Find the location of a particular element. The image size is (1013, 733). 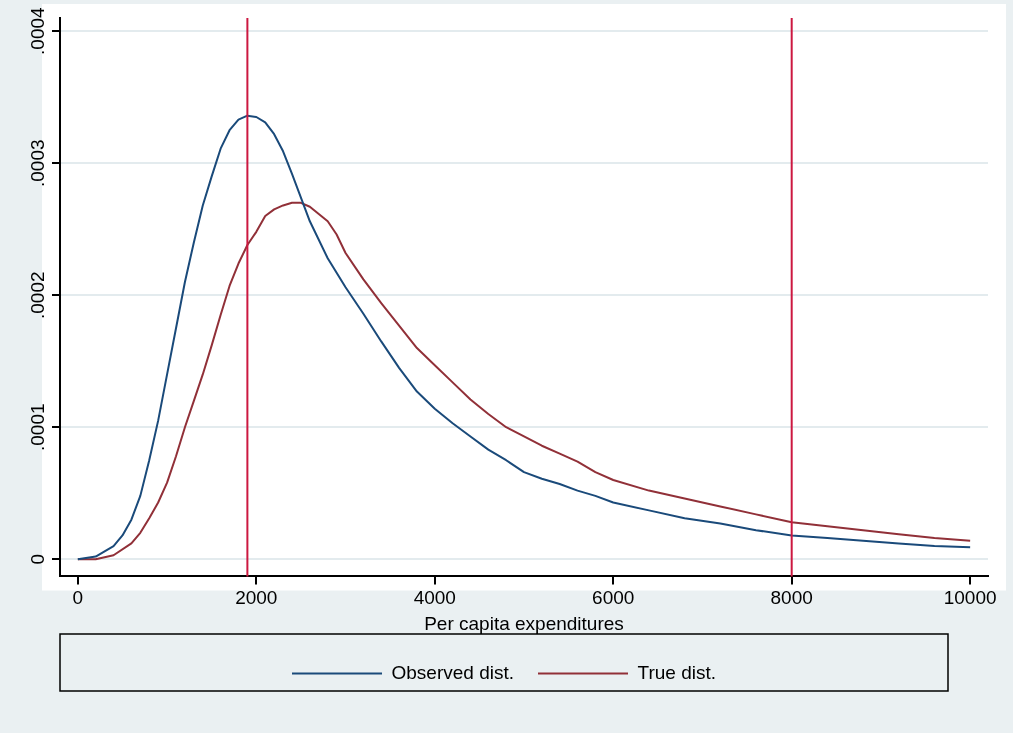

y-tick-label: 0 is located at coordinates (37, 559).